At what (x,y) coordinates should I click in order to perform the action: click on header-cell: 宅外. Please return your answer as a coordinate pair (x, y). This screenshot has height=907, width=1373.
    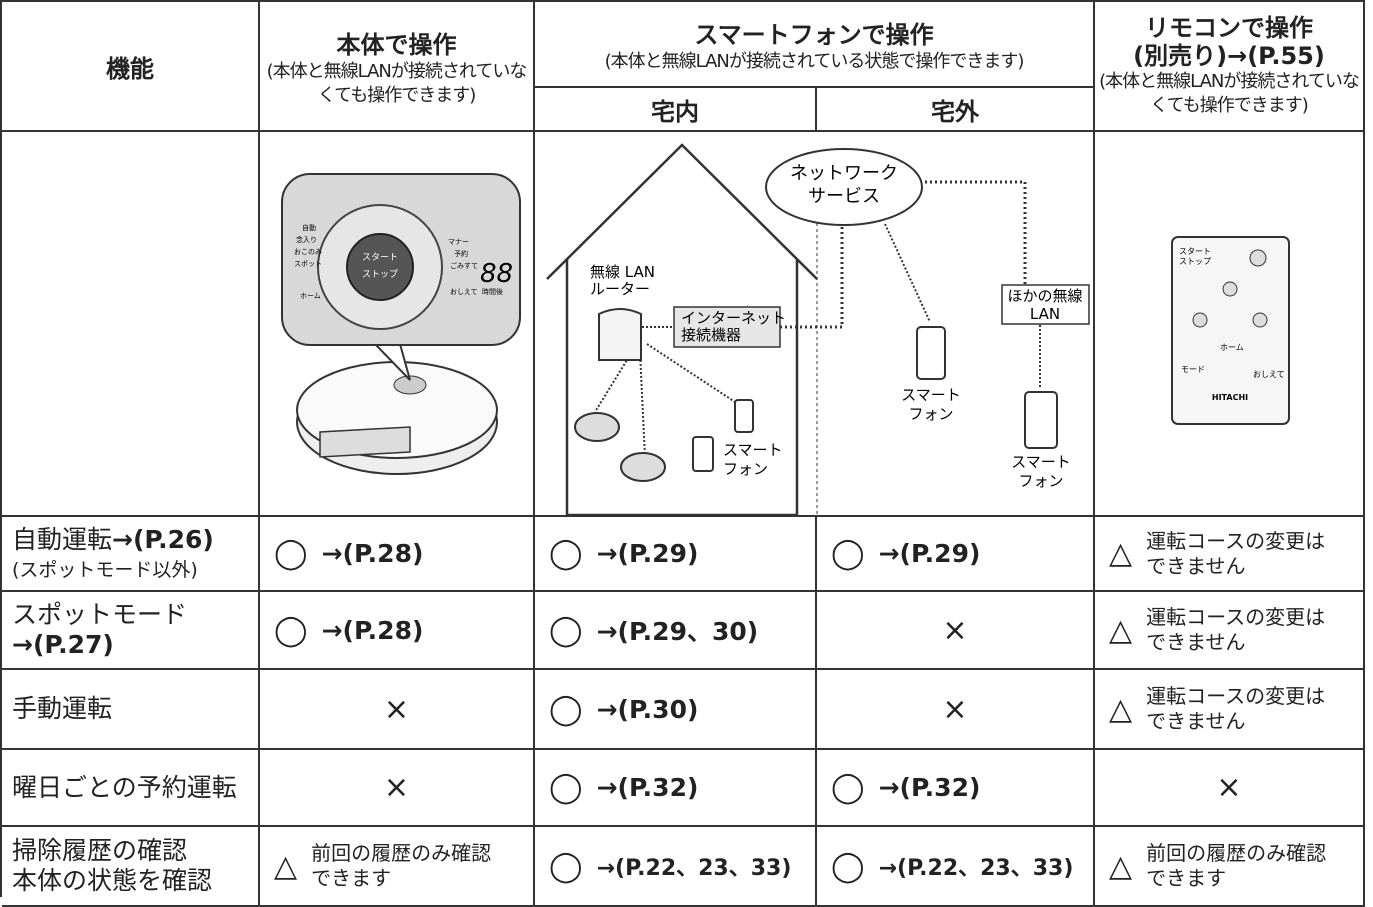
    Looking at the image, I should click on (956, 110).